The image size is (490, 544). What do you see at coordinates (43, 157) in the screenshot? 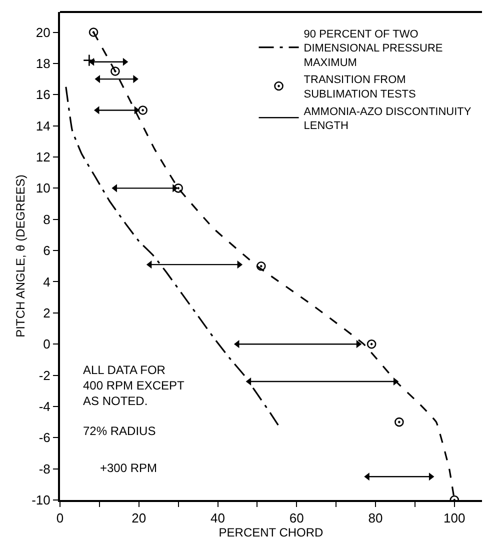
I see `y-tick-label: 12` at bounding box center [43, 157].